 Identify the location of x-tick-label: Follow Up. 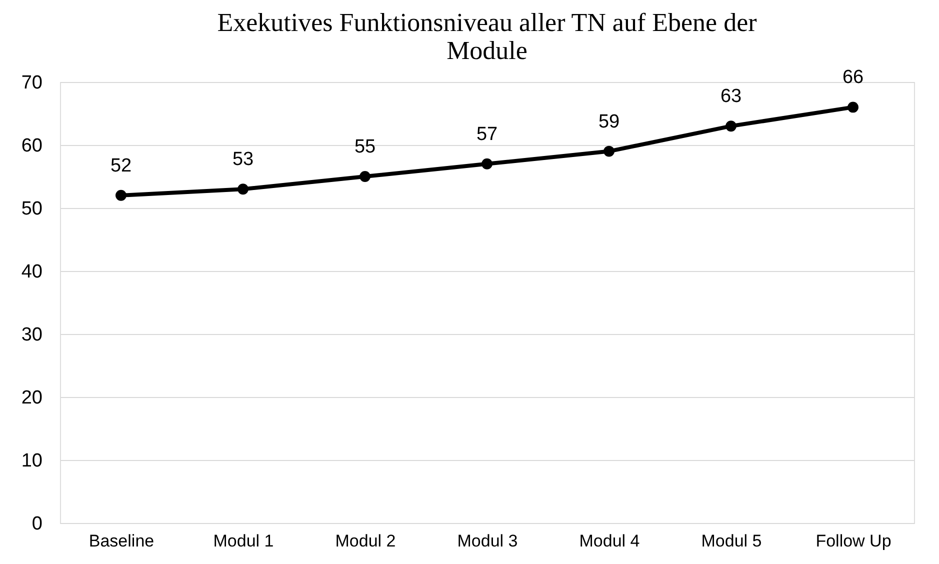
(854, 541).